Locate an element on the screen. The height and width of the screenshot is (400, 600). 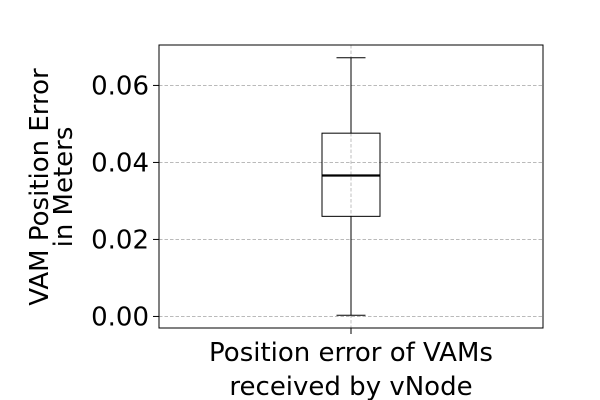
y-tick-label: 0.04 is located at coordinates (120, 163).